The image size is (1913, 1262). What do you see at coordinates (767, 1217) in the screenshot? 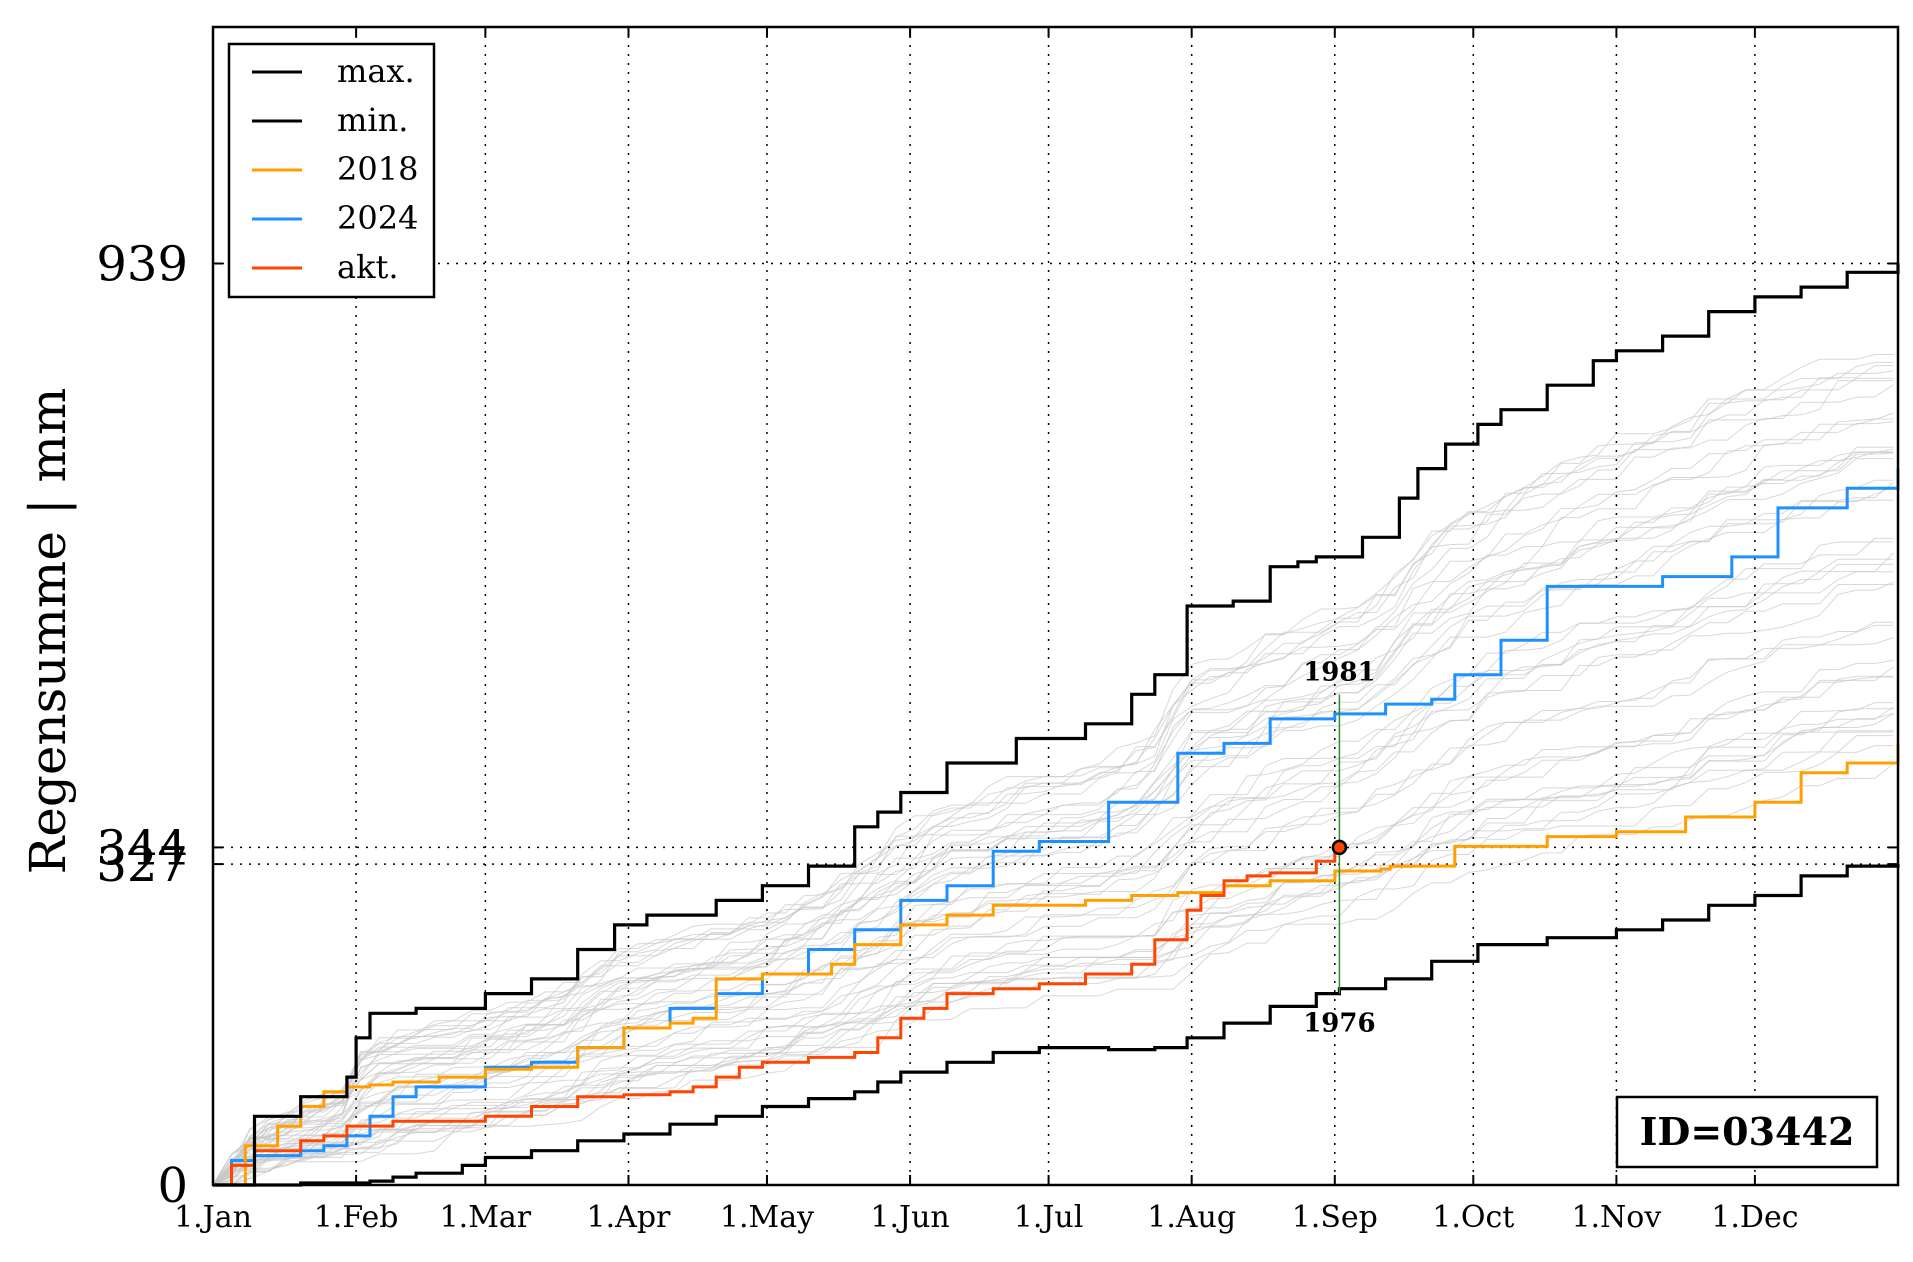
I see `x-tick-label: 1.May` at bounding box center [767, 1217].